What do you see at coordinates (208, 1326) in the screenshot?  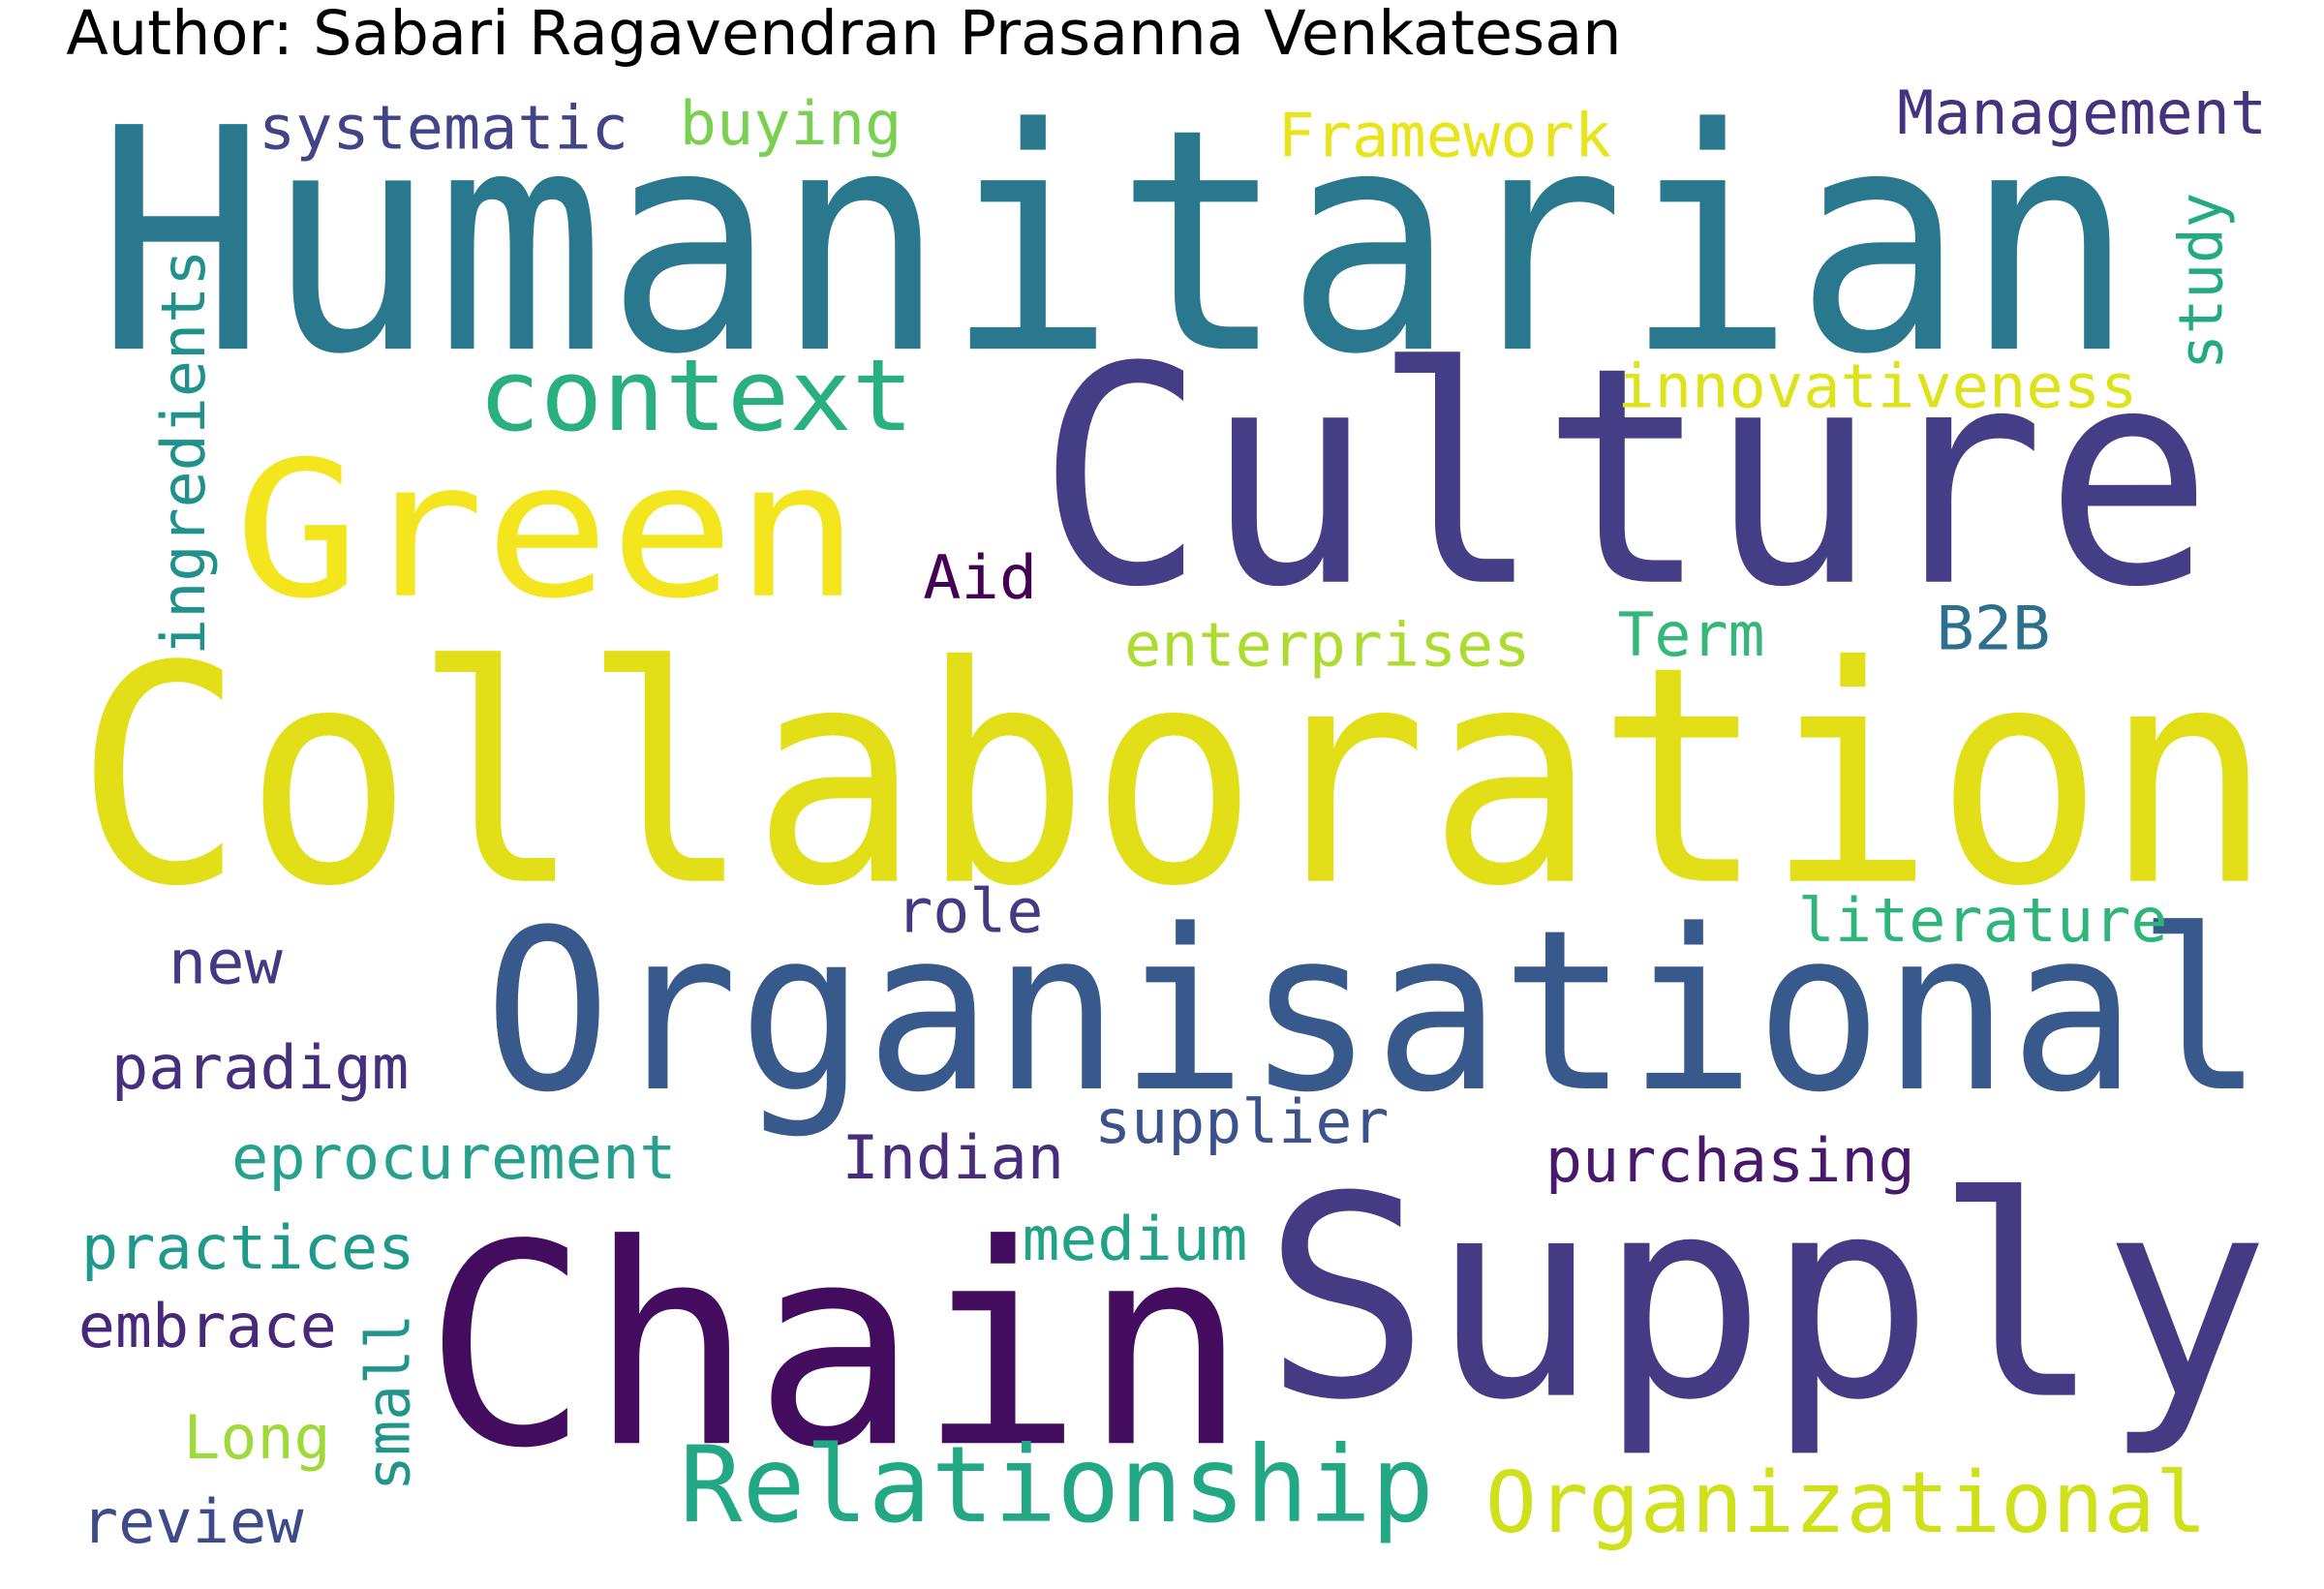 I see `word-embrace: embrace` at bounding box center [208, 1326].